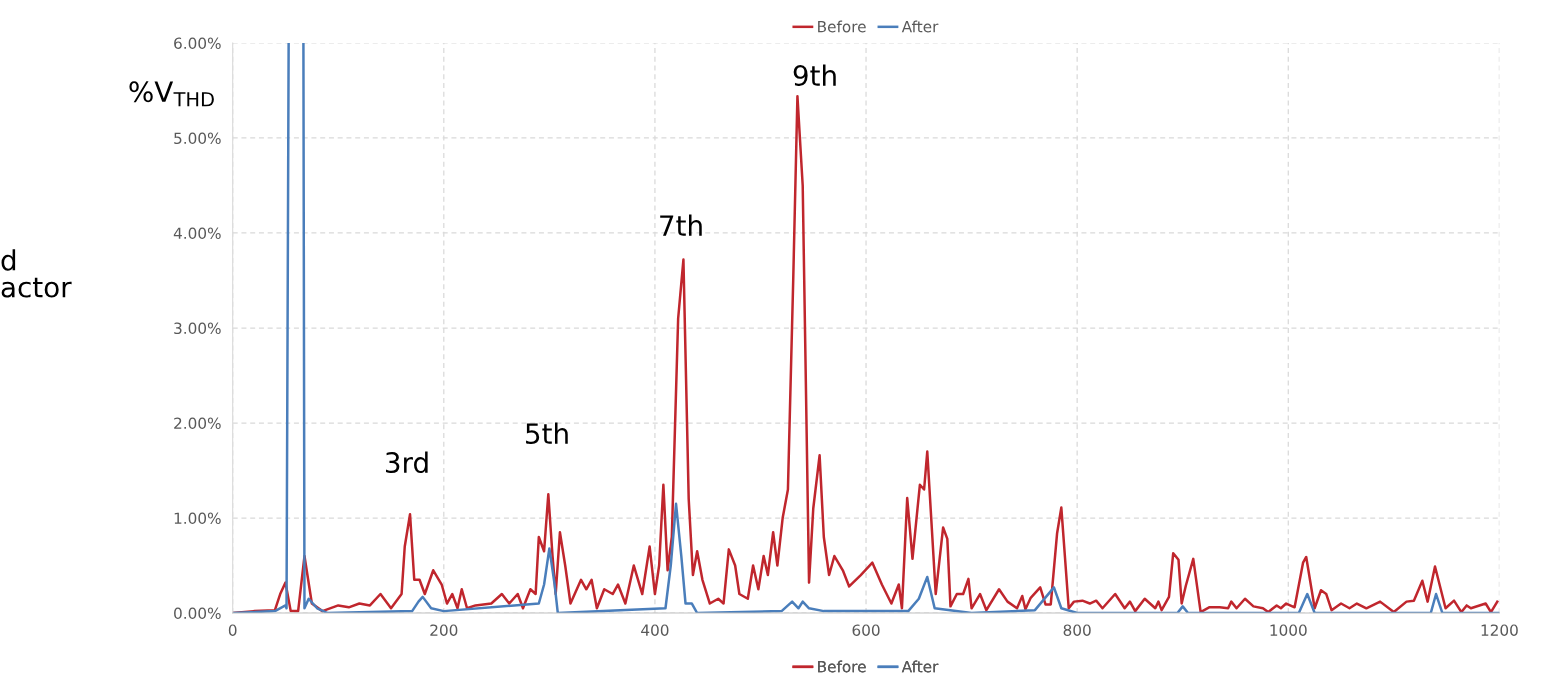 The height and width of the screenshot is (699, 1541). I want to click on text: %V$_{THD}$, so click(171, 94).